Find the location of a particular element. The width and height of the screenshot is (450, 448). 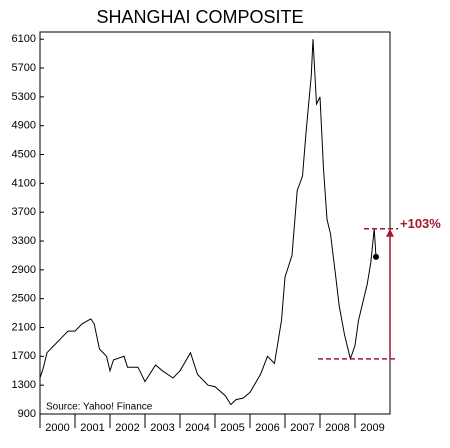

x-tick-label: 2009 is located at coordinates (372, 428).